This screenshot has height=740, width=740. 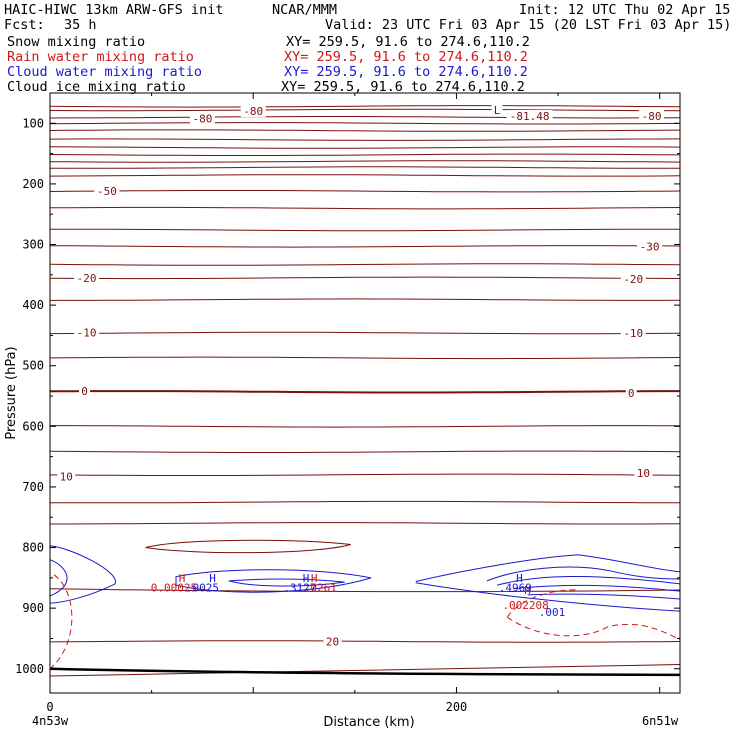 I want to click on maximum-label: .0025, so click(x=202, y=588).